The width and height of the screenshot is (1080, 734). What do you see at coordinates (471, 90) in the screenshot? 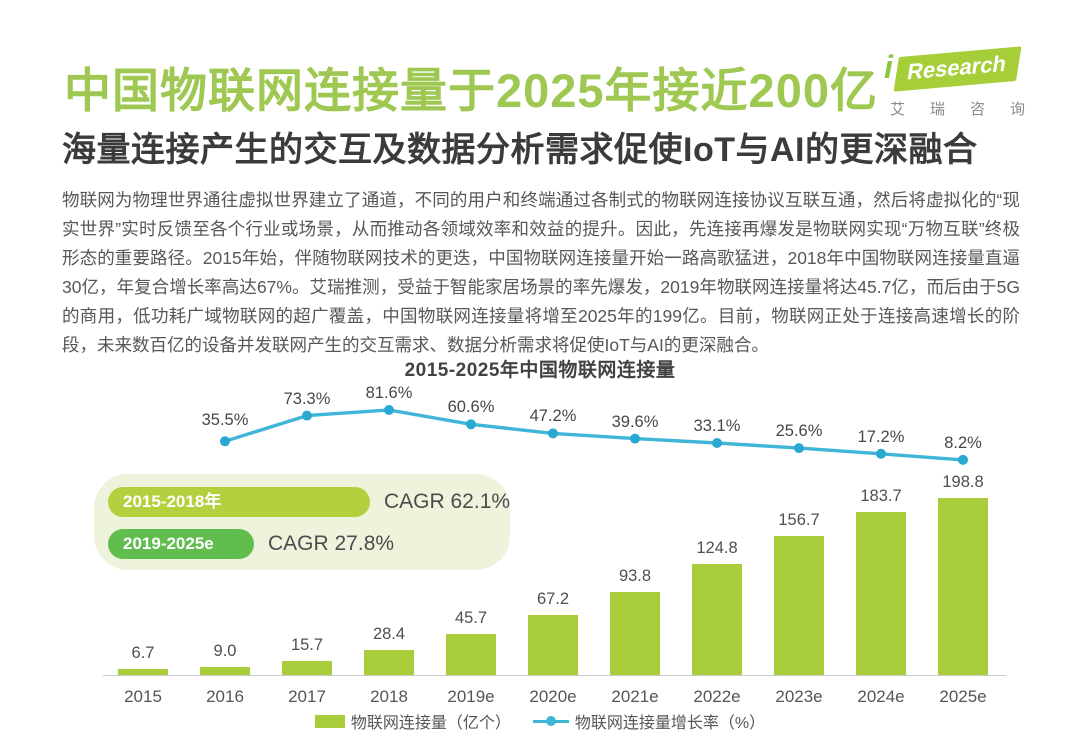
I see `page-title: 中国物联网连接量于2025年接近200亿` at bounding box center [471, 90].